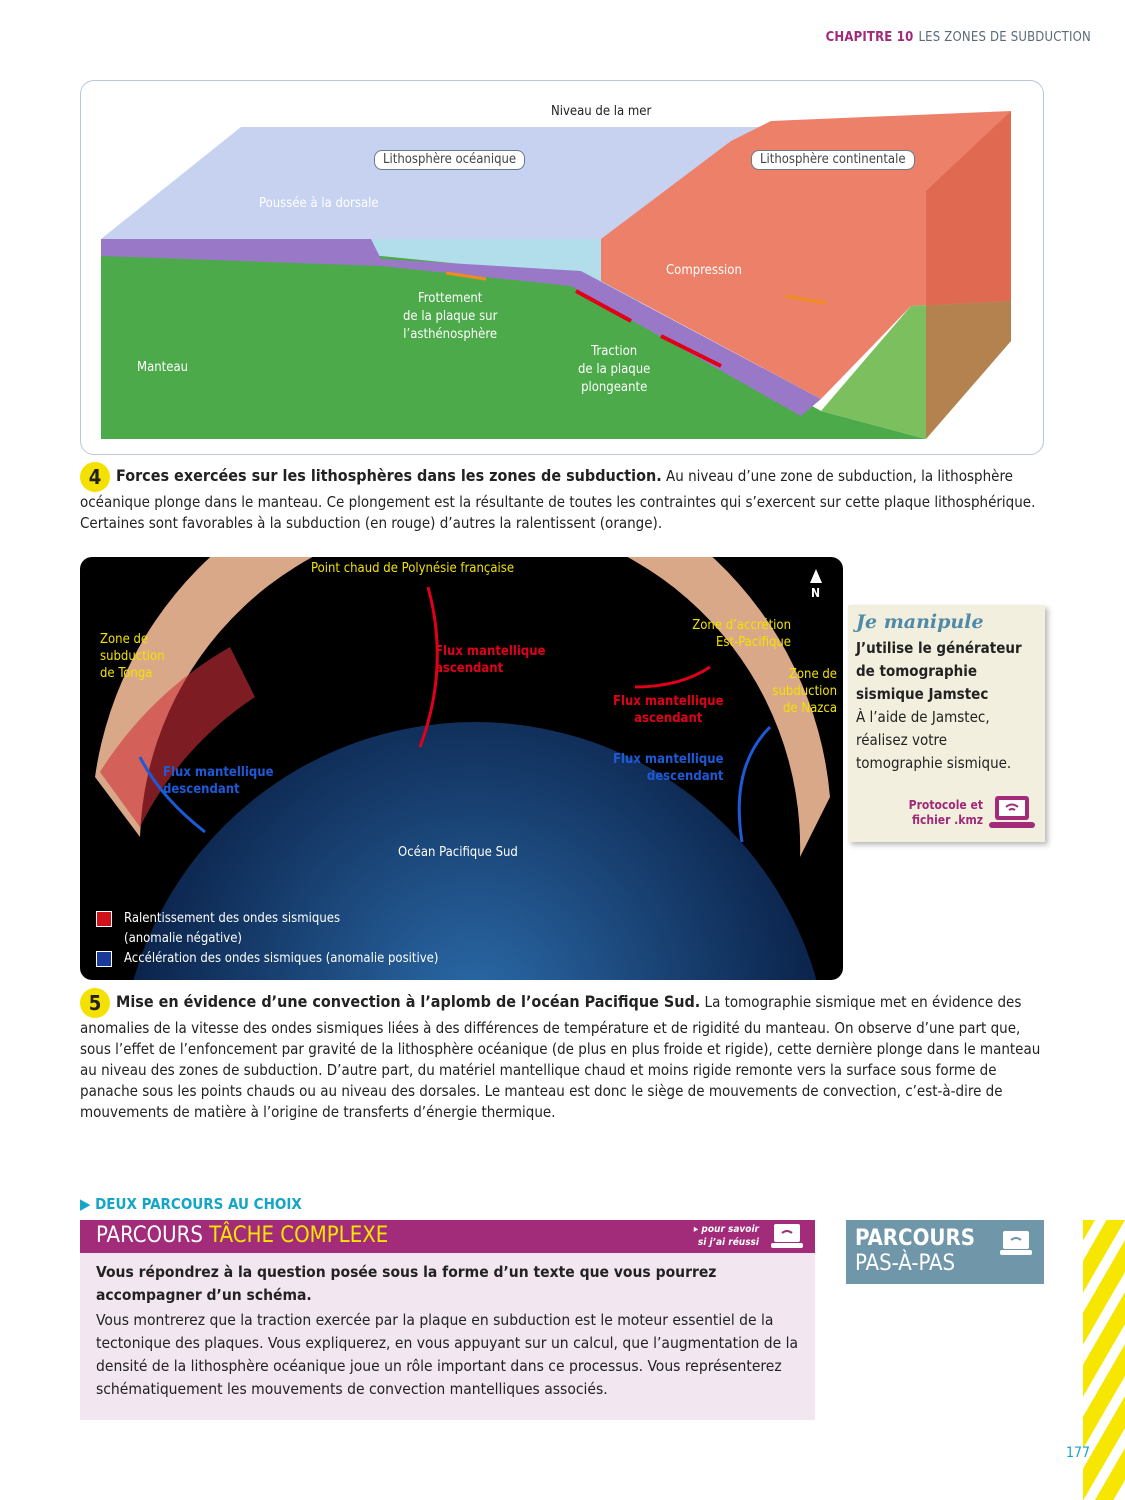  What do you see at coordinates (428, 667) in the screenshot?
I see `upwelling-arrow` at bounding box center [428, 667].